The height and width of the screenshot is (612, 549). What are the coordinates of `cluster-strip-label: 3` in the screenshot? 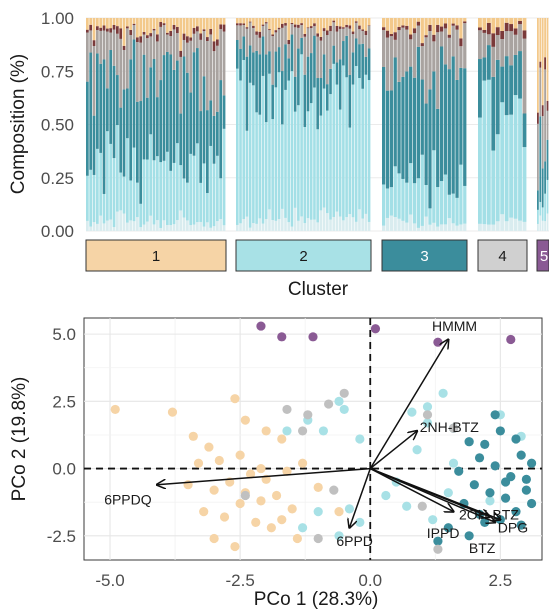 It's located at (424, 256).